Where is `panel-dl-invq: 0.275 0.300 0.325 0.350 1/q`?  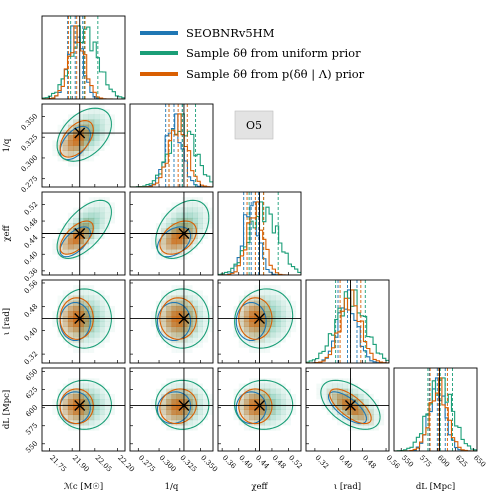
panel-dl-invq: 0.275 0.300 0.325 0.350 1/q is located at coordinates (174, 429).